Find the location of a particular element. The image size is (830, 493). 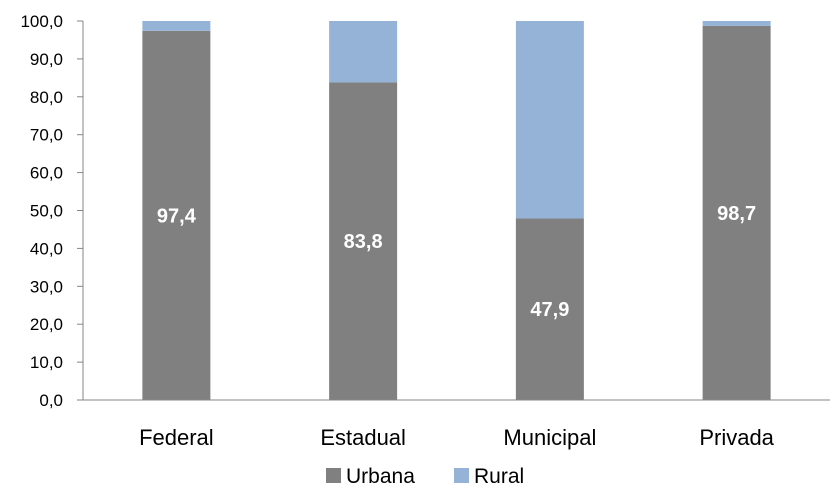

legend: Urbana Rural is located at coordinates (425, 476).